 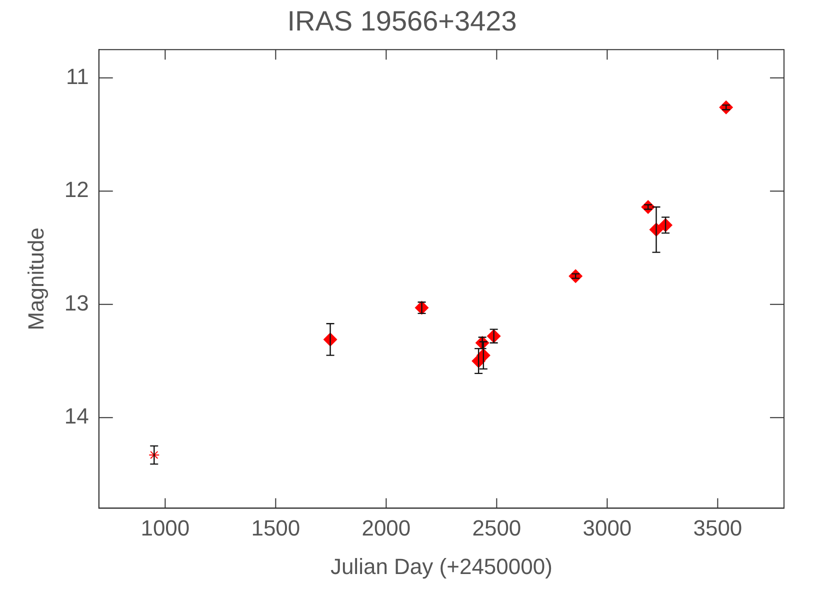 What do you see at coordinates (441, 566) in the screenshot?
I see `x-axis-title: Julian Day (+2450000)` at bounding box center [441, 566].